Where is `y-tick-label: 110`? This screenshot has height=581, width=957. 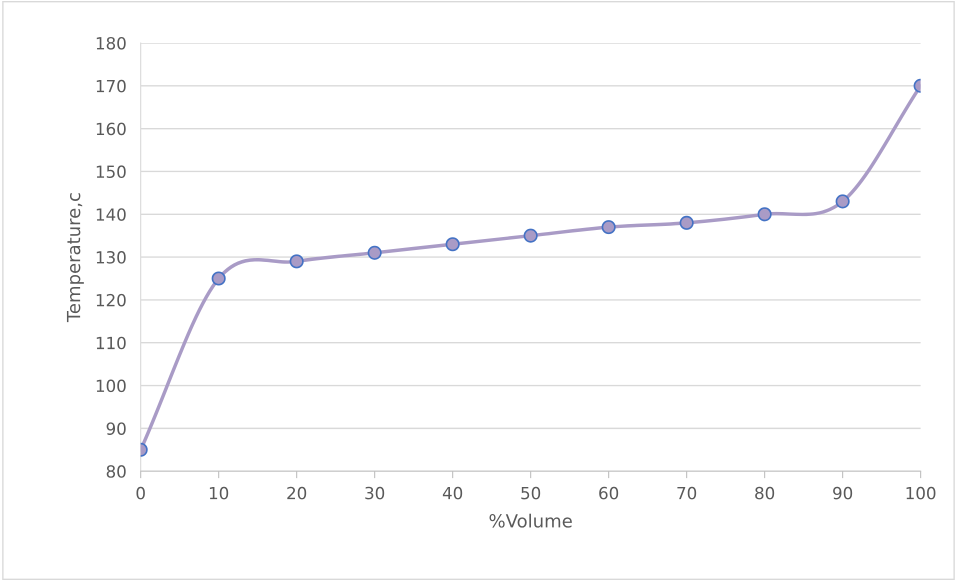
y-tick-label: 110 is located at coordinates (111, 343).